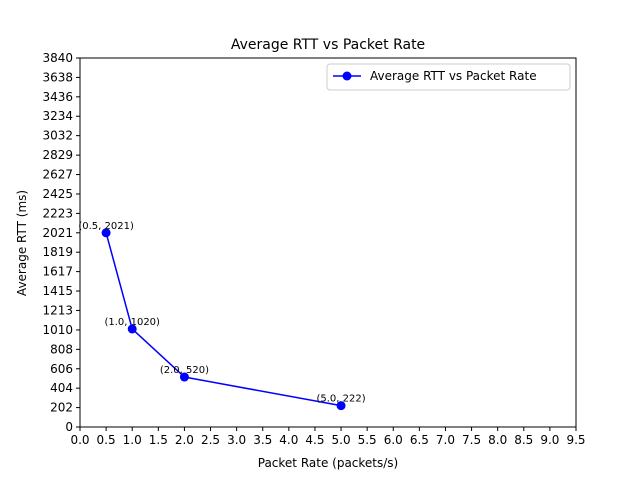 The height and width of the screenshot is (480, 640). Describe the element at coordinates (57, 252) in the screenshot. I see `y-tick-label: 1819` at that location.